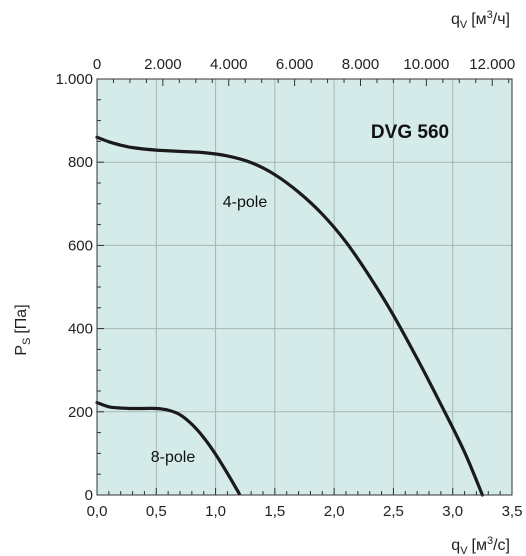  What do you see at coordinates (492, 64) in the screenshot?
I see `x2-tick-label: 12.000` at bounding box center [492, 64].